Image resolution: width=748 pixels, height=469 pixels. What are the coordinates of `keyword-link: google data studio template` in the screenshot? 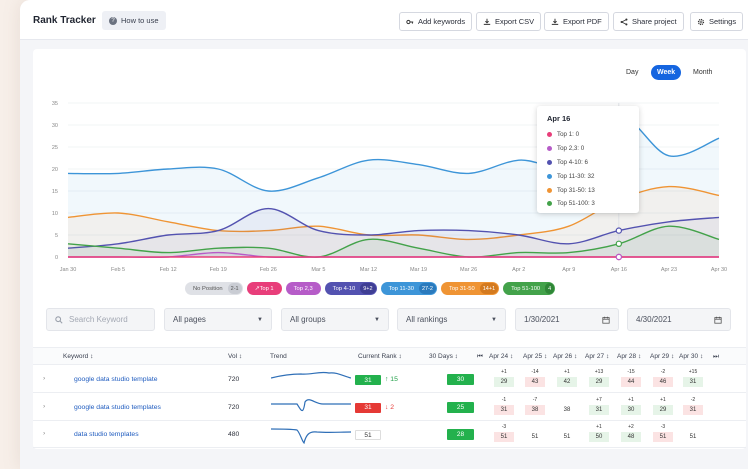 It's located at (116, 379).